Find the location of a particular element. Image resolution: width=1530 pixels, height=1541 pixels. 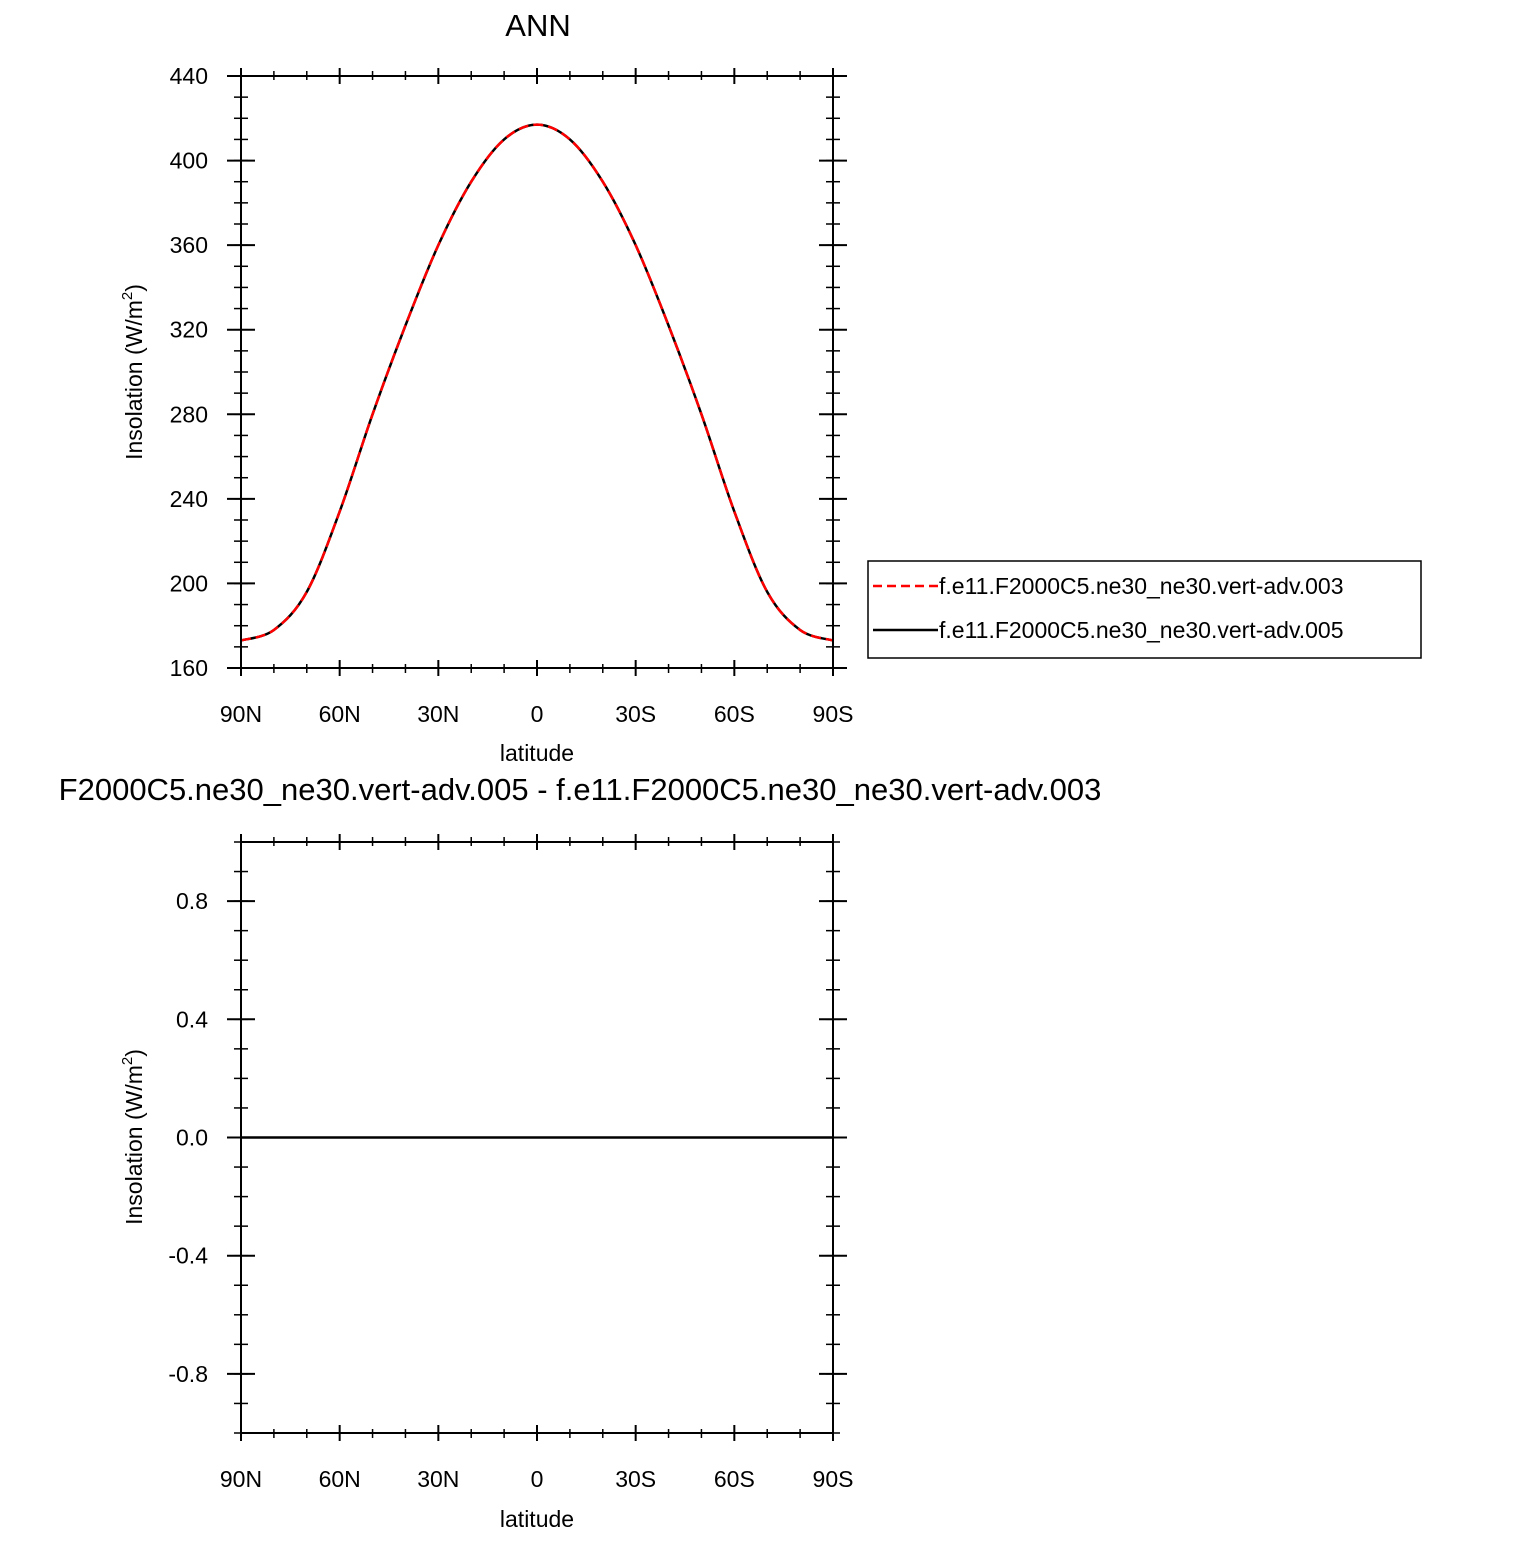

y-tick-label: 280 is located at coordinates (189, 414).